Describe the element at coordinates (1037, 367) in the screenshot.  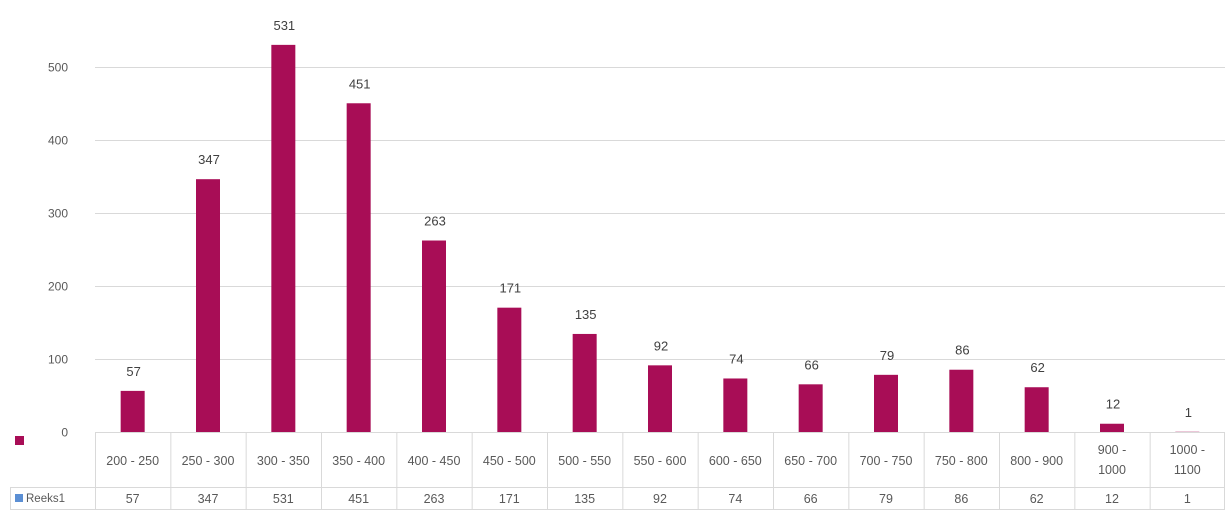
I see `data-label: 62` at that location.